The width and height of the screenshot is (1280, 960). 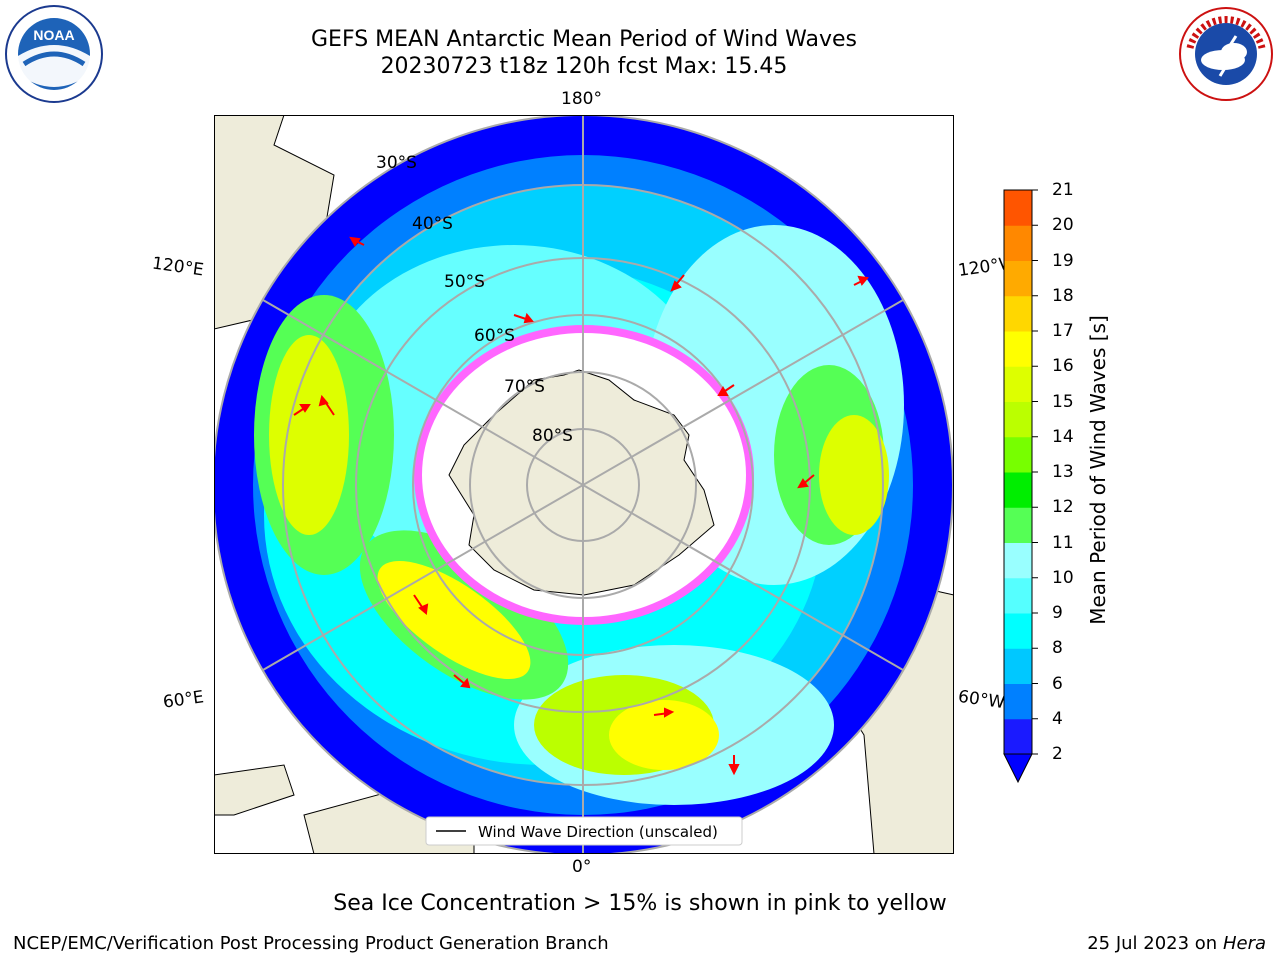 I want to click on lat-label-30s: 30°S, so click(x=396, y=163).